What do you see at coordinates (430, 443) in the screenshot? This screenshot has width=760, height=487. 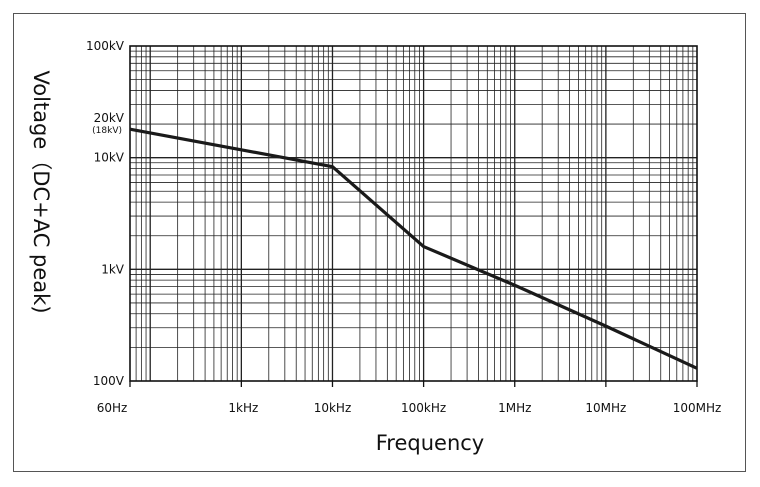 I see `x-axis-label: Frequency` at bounding box center [430, 443].